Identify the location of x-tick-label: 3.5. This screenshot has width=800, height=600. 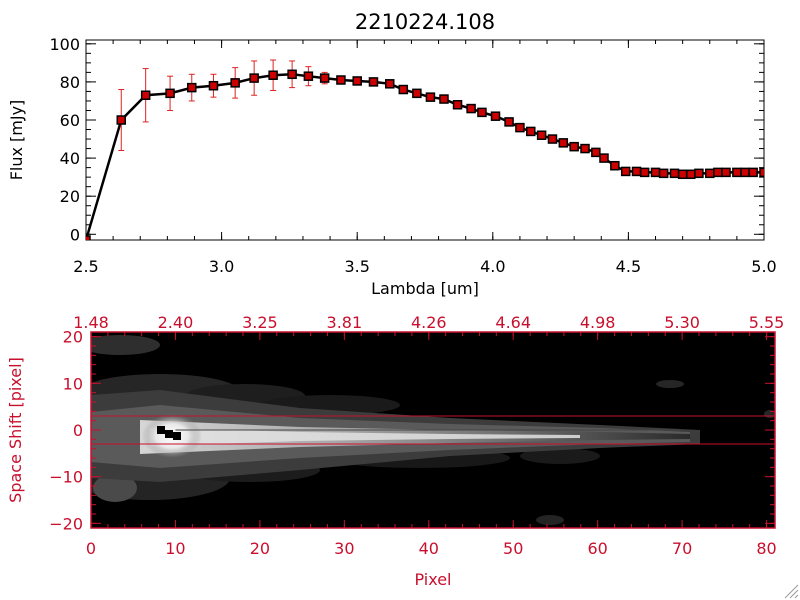
(356, 266).